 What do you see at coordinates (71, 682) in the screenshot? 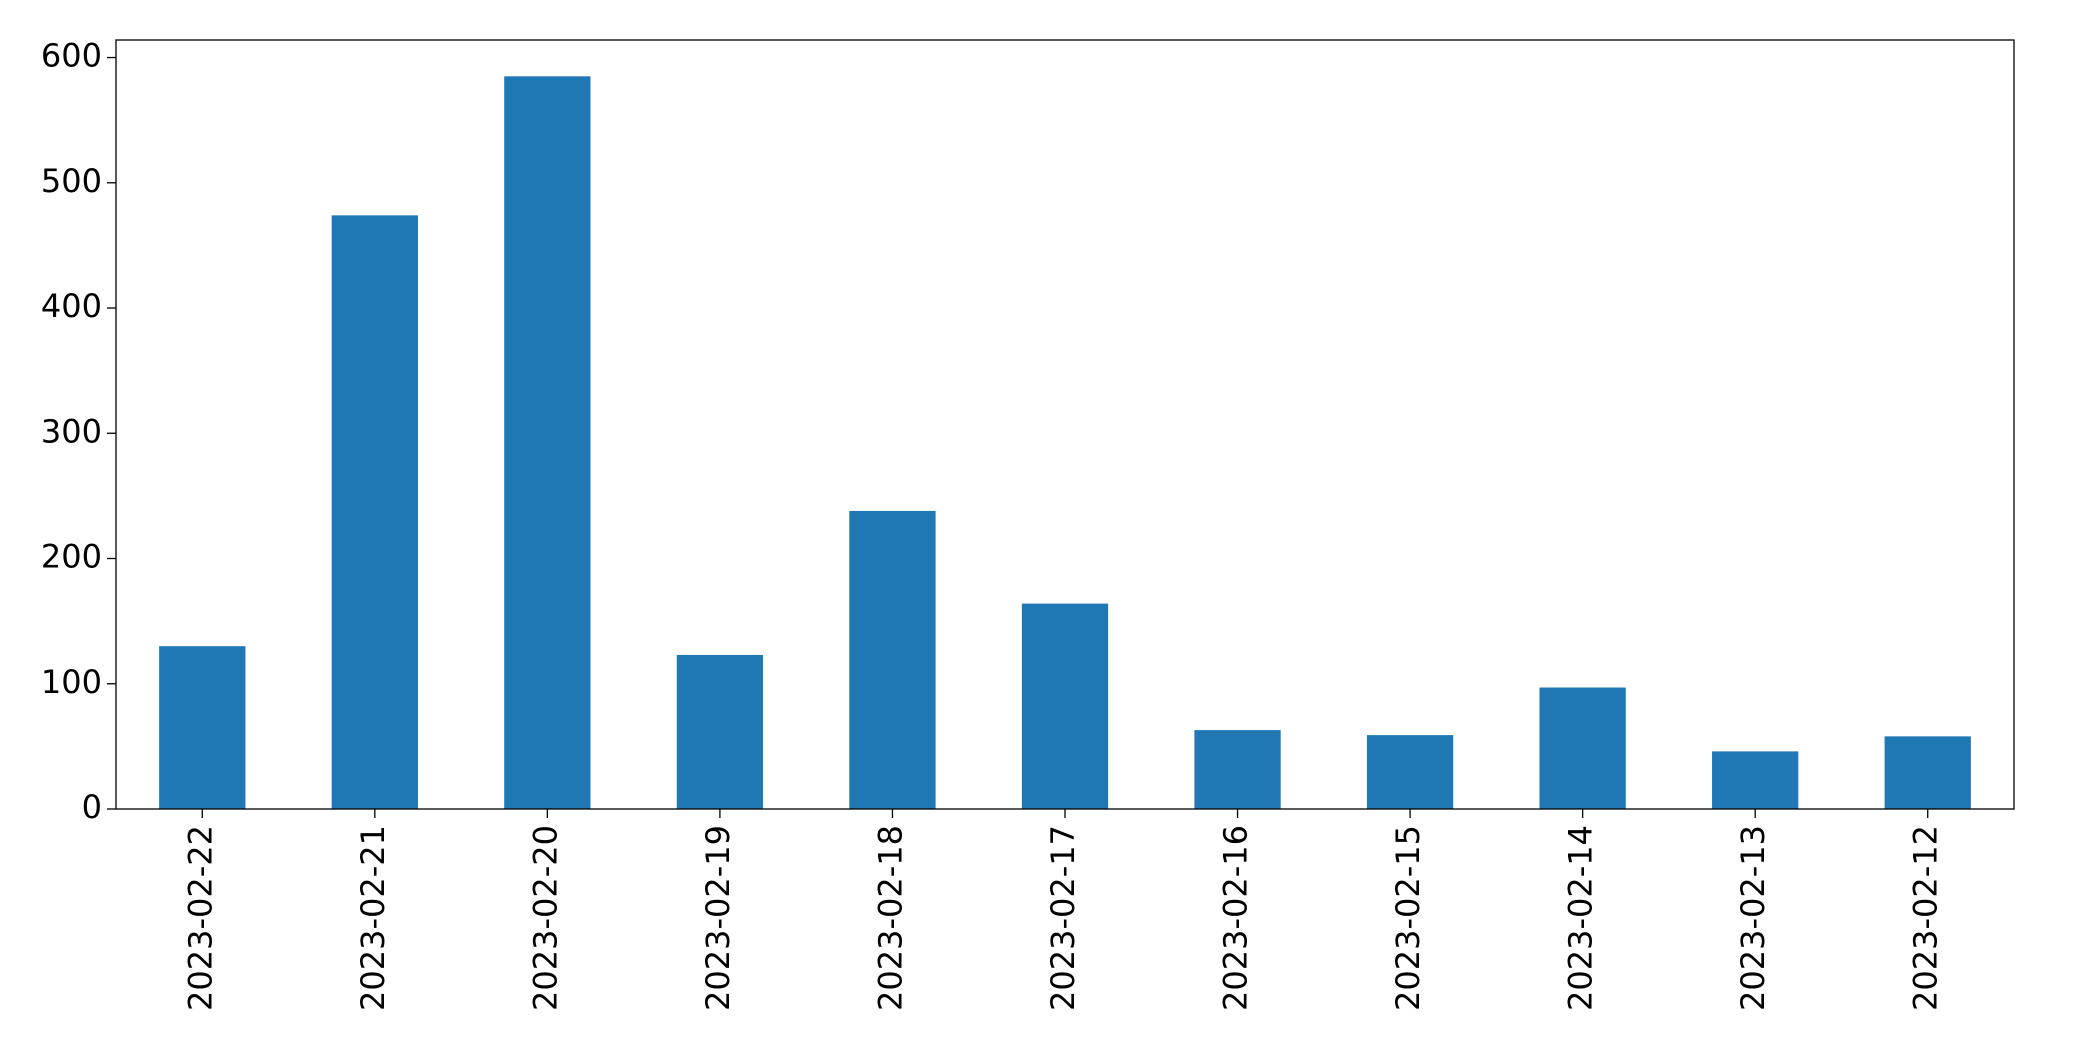
I see `y-tick-label: 100` at bounding box center [71, 682].